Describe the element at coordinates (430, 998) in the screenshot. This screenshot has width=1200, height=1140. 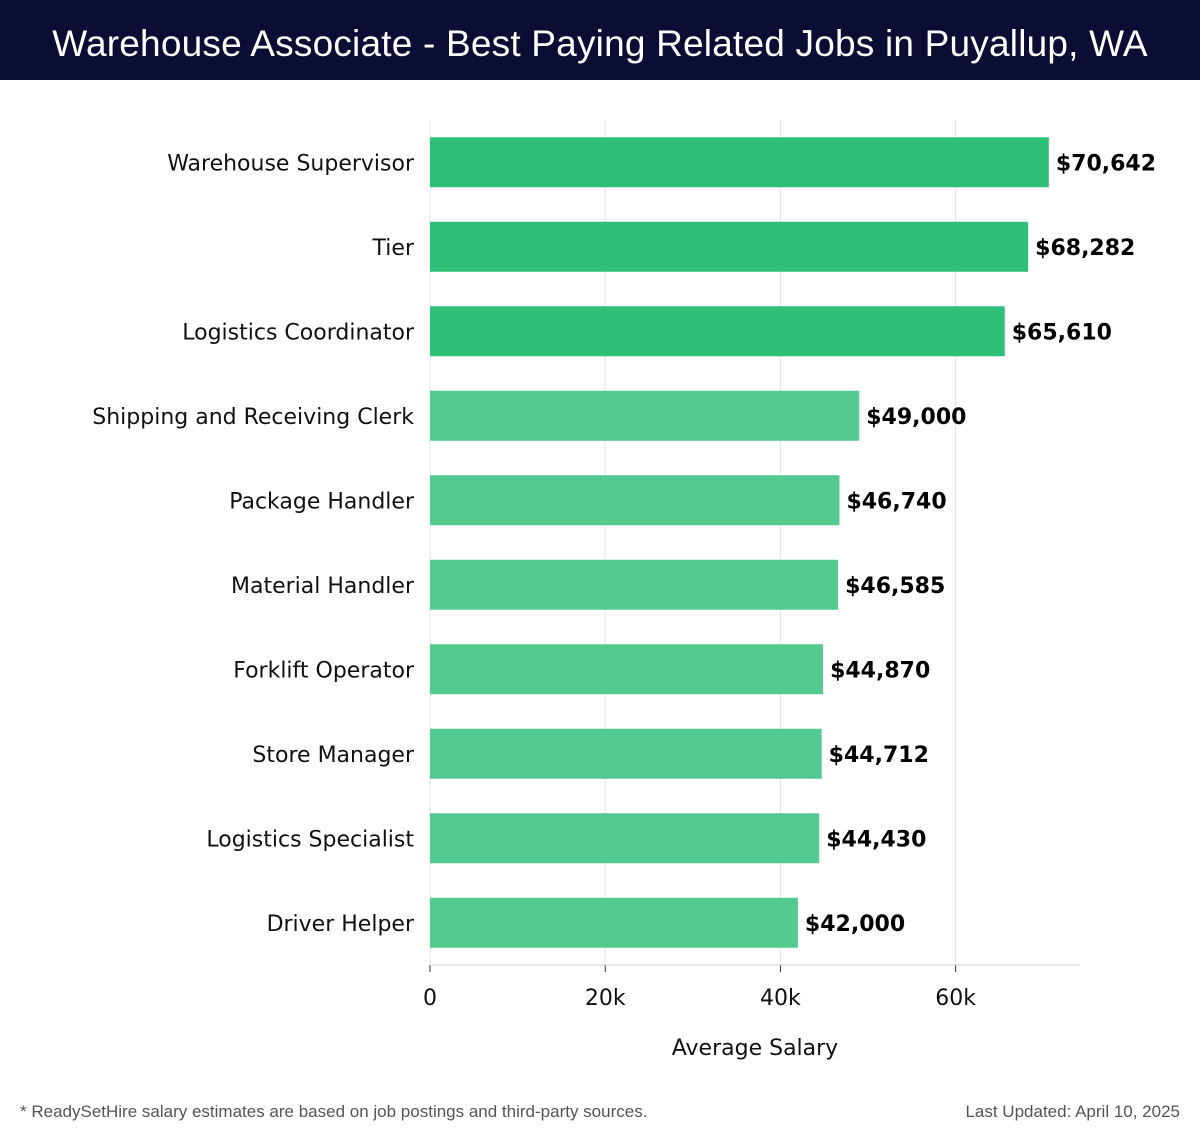
I see `x-tick-label: 0` at that location.